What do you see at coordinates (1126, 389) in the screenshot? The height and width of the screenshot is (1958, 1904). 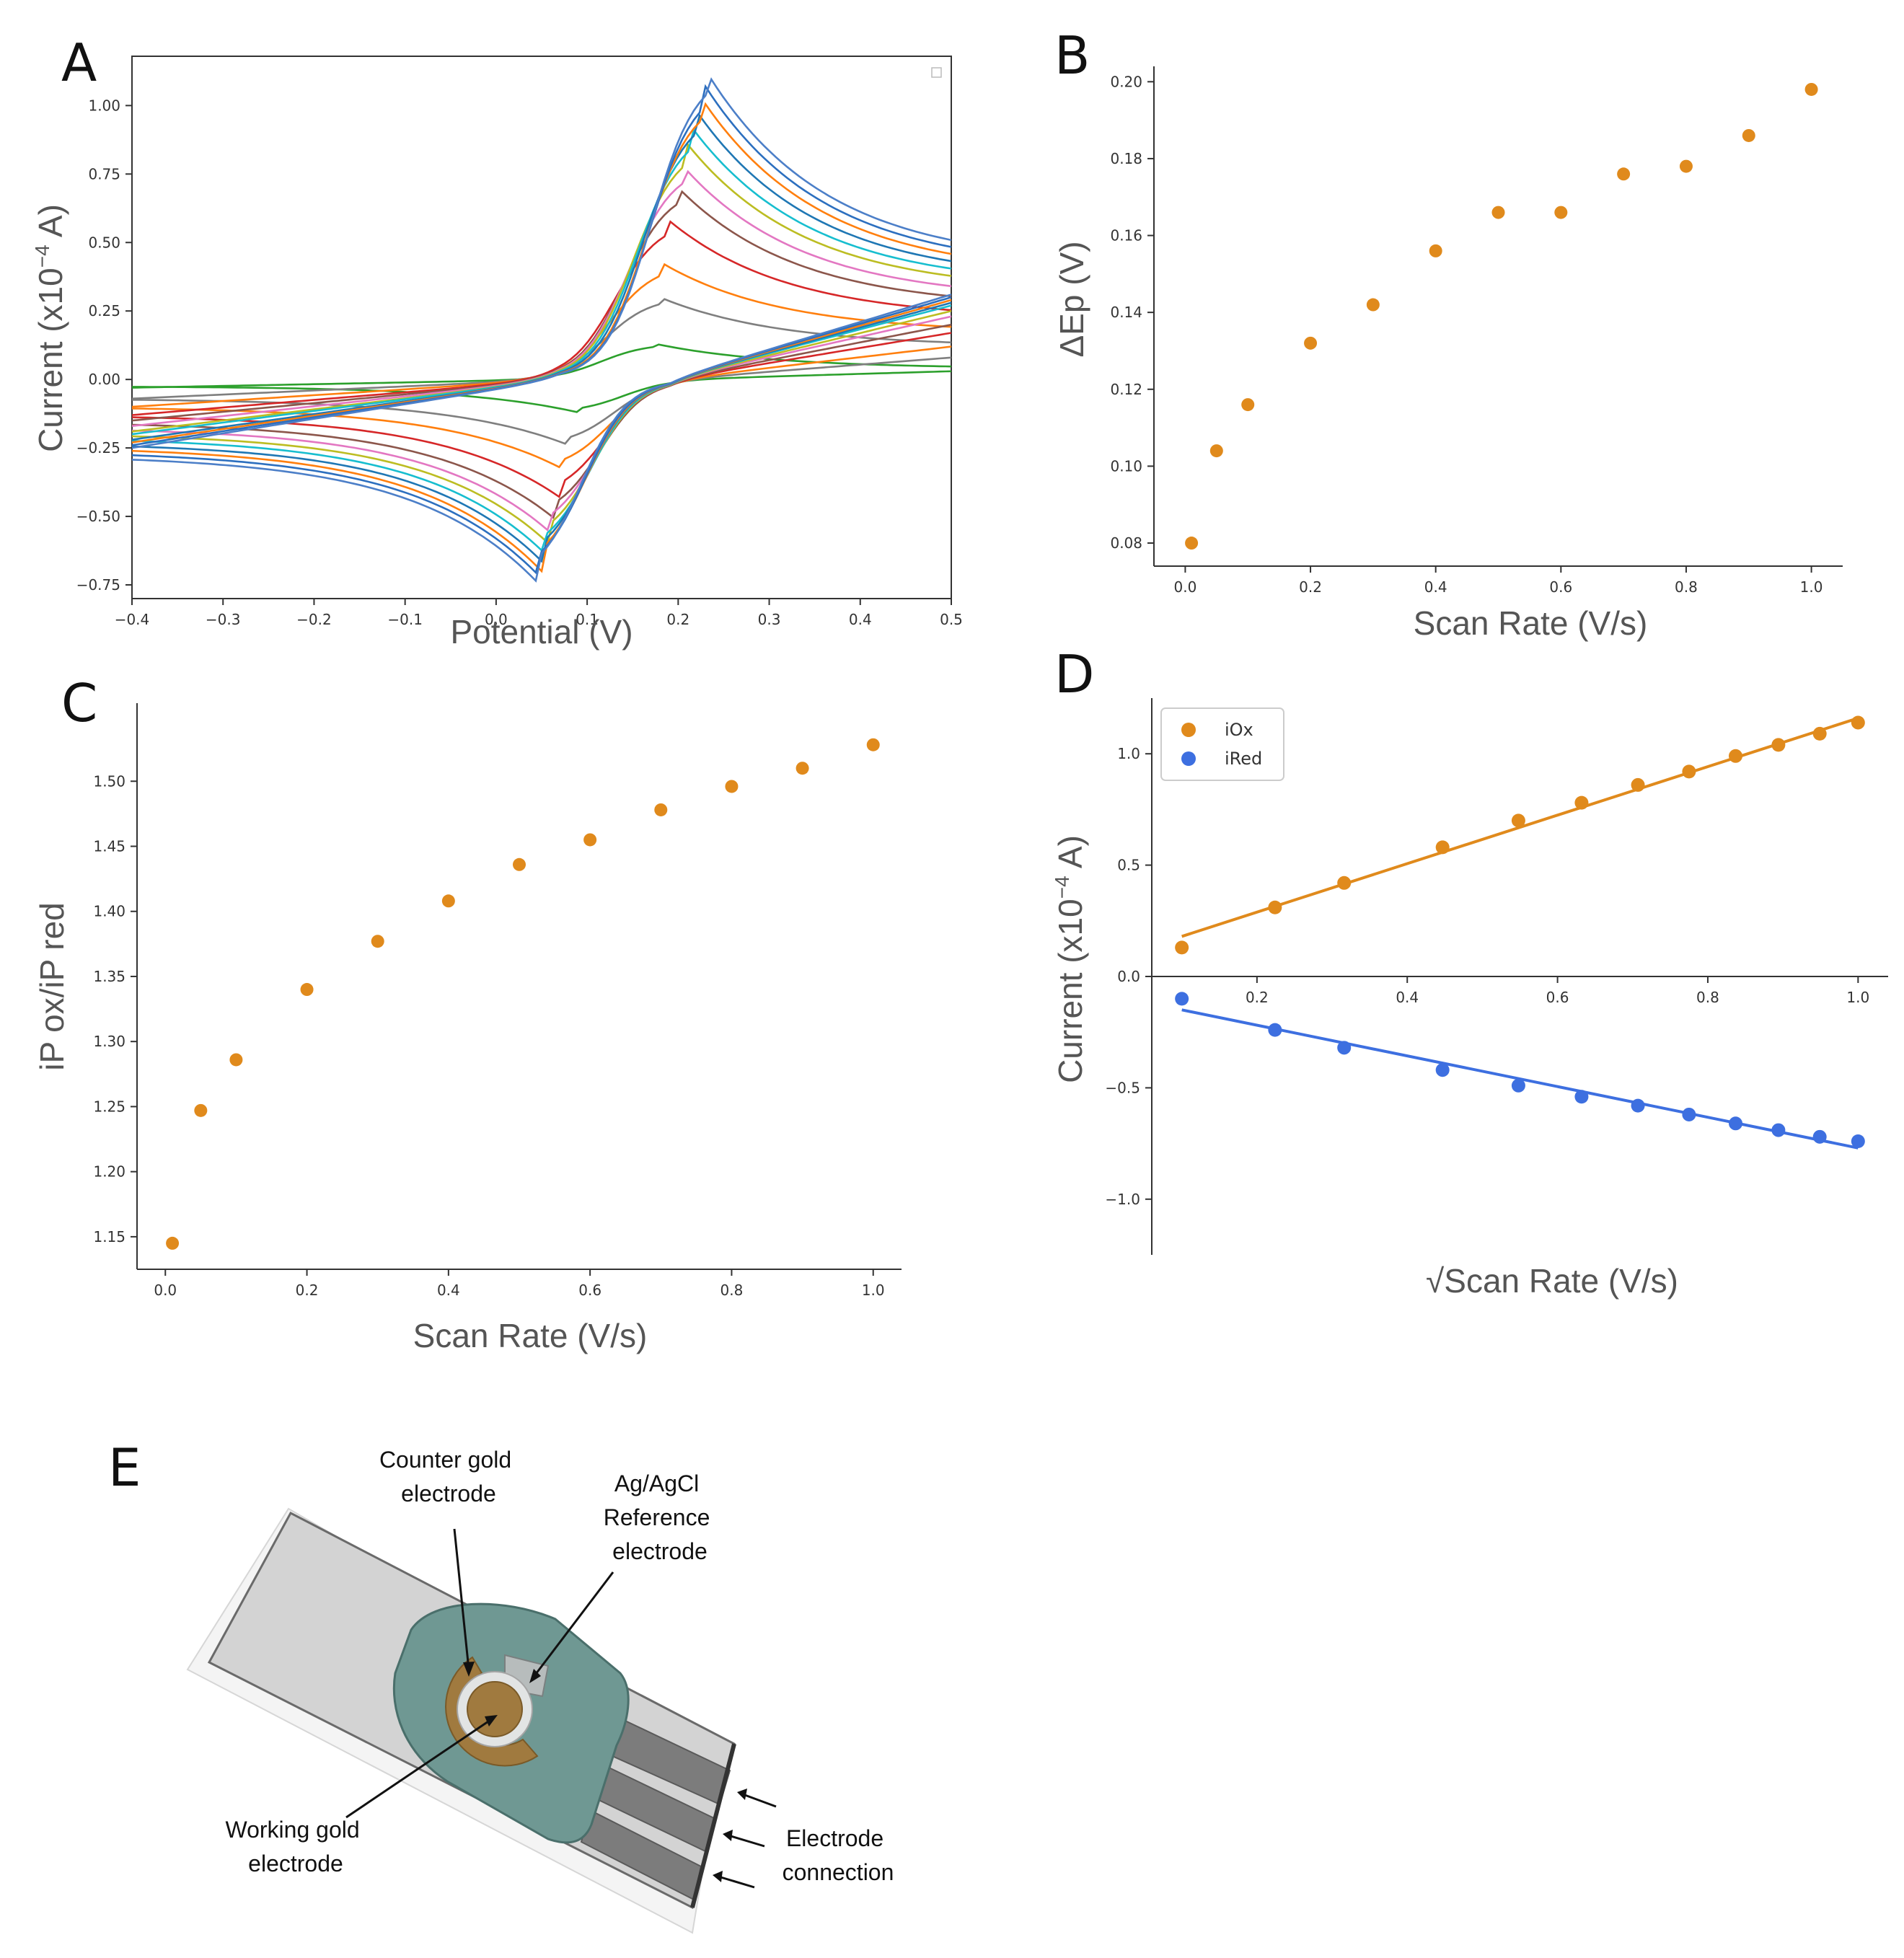 I see `y-tick-label: 0.12` at bounding box center [1126, 389].